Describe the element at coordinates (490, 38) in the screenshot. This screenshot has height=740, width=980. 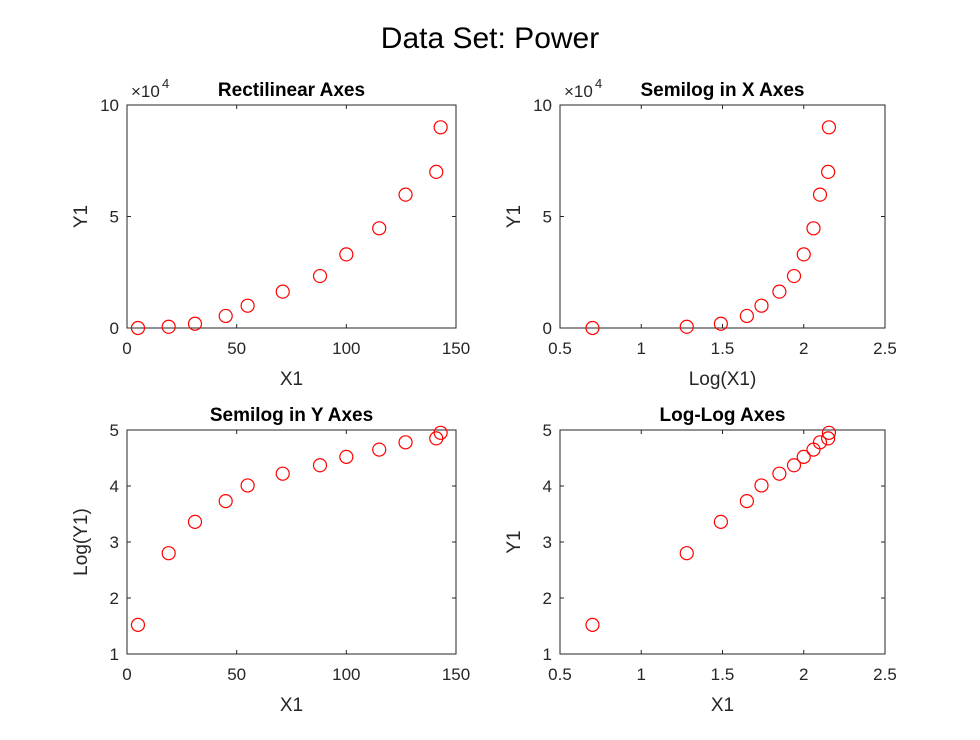
I see `figure-title: Data Set: Power` at that location.